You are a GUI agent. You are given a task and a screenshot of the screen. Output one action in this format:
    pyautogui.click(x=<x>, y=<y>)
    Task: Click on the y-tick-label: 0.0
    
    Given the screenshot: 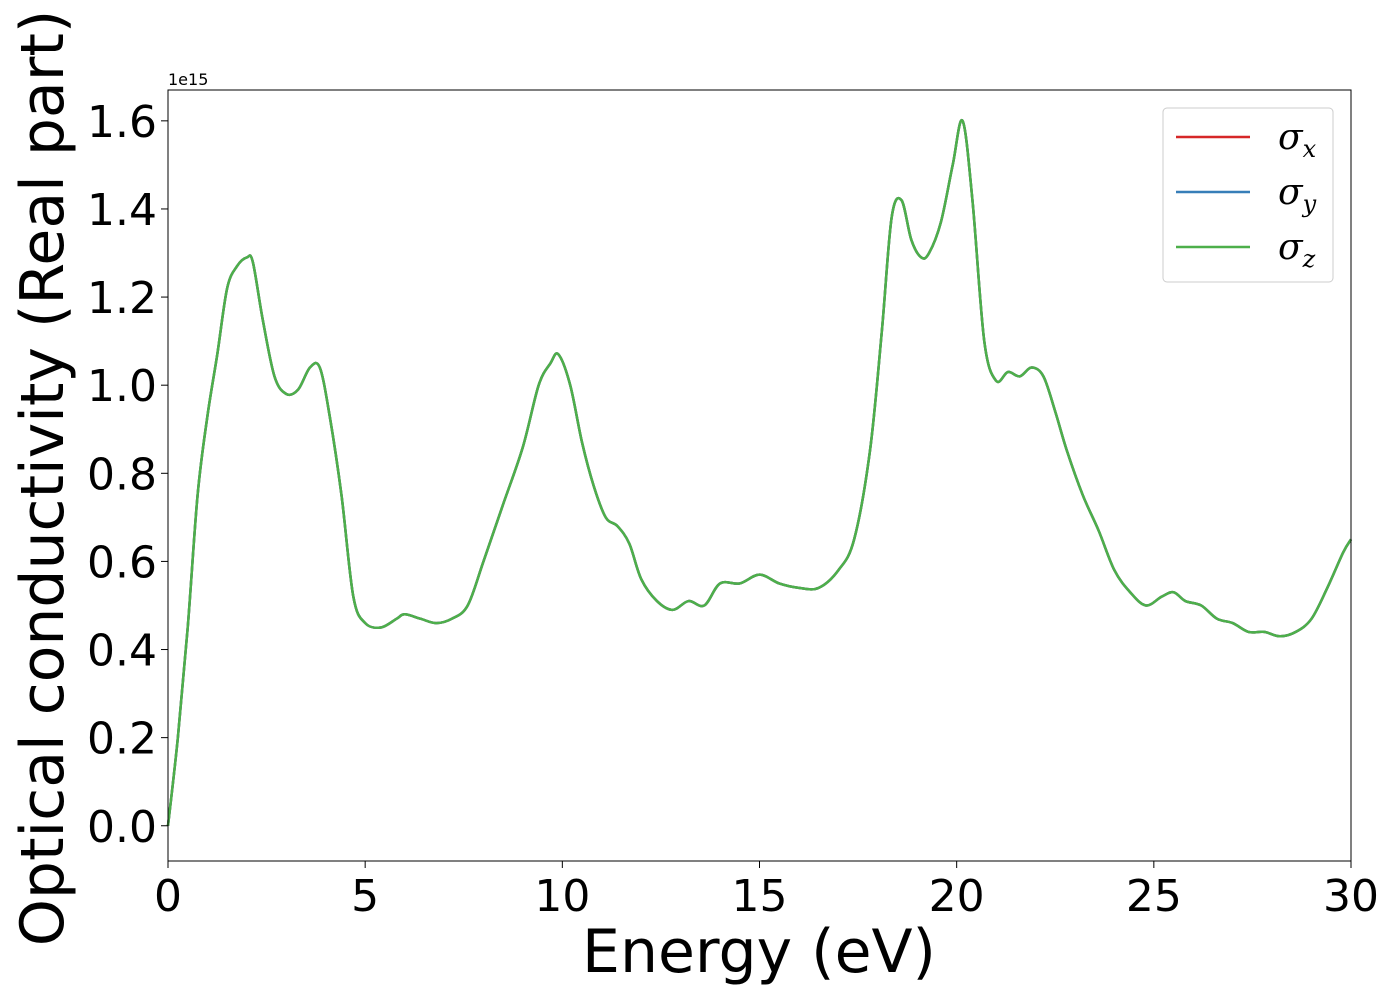 What is the action you would take?
    pyautogui.click(x=122, y=827)
    